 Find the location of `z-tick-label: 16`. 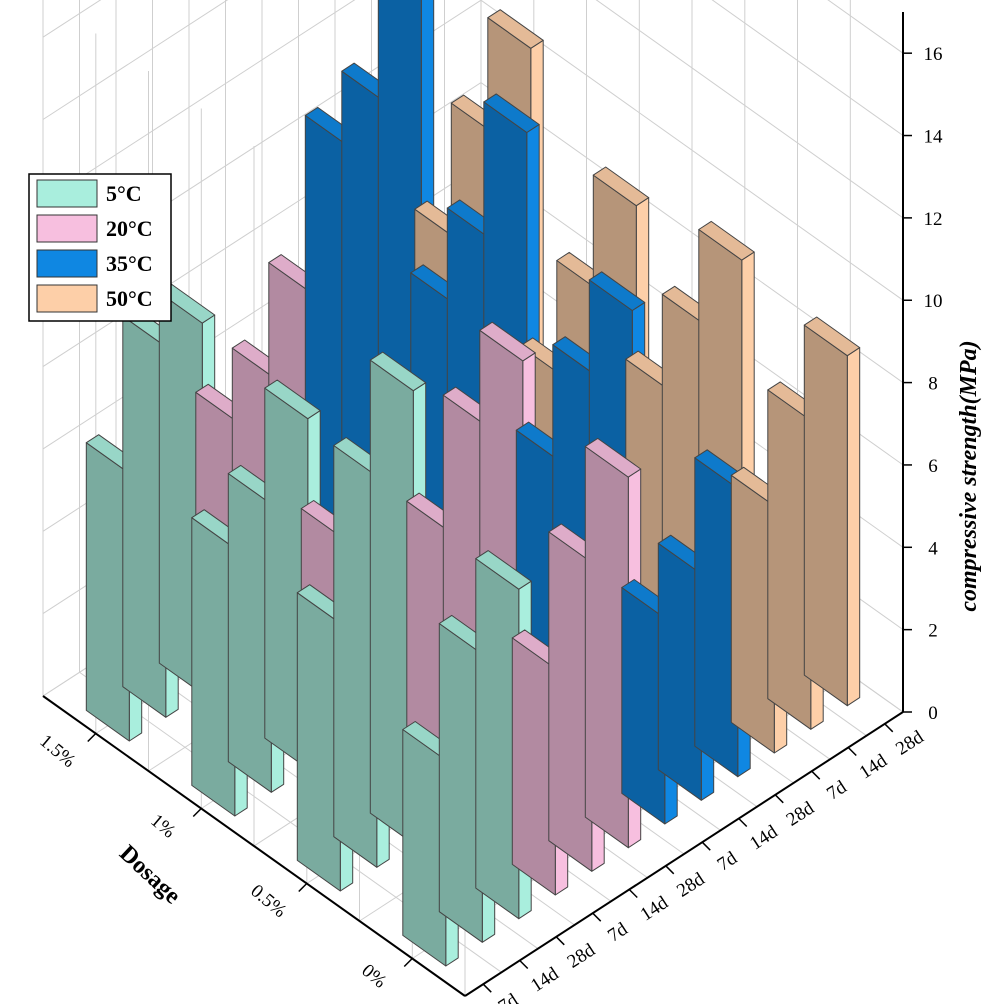

z-tick-label: 16 is located at coordinates (933, 54).